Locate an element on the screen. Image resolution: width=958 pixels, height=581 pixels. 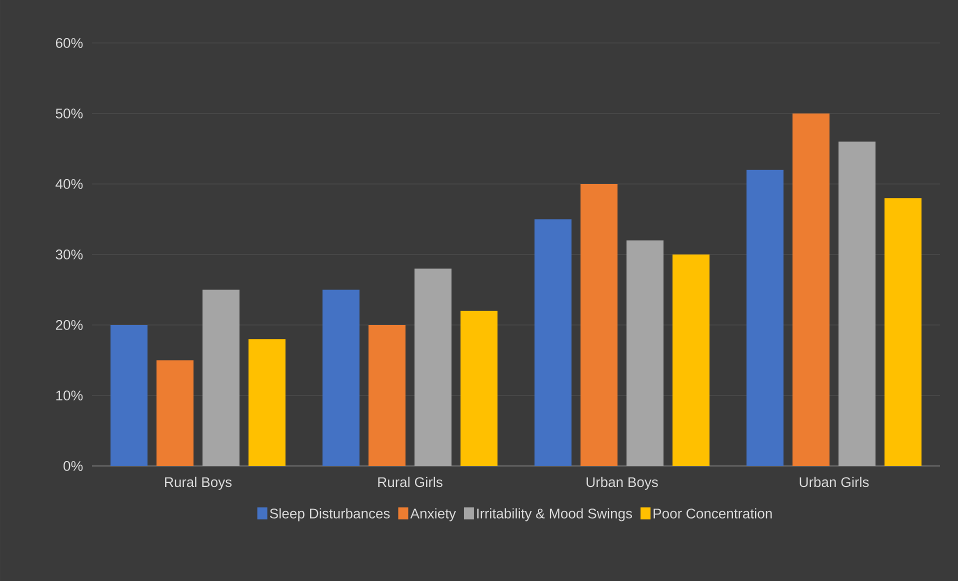
legend-label: Anxiety is located at coordinates (433, 515).